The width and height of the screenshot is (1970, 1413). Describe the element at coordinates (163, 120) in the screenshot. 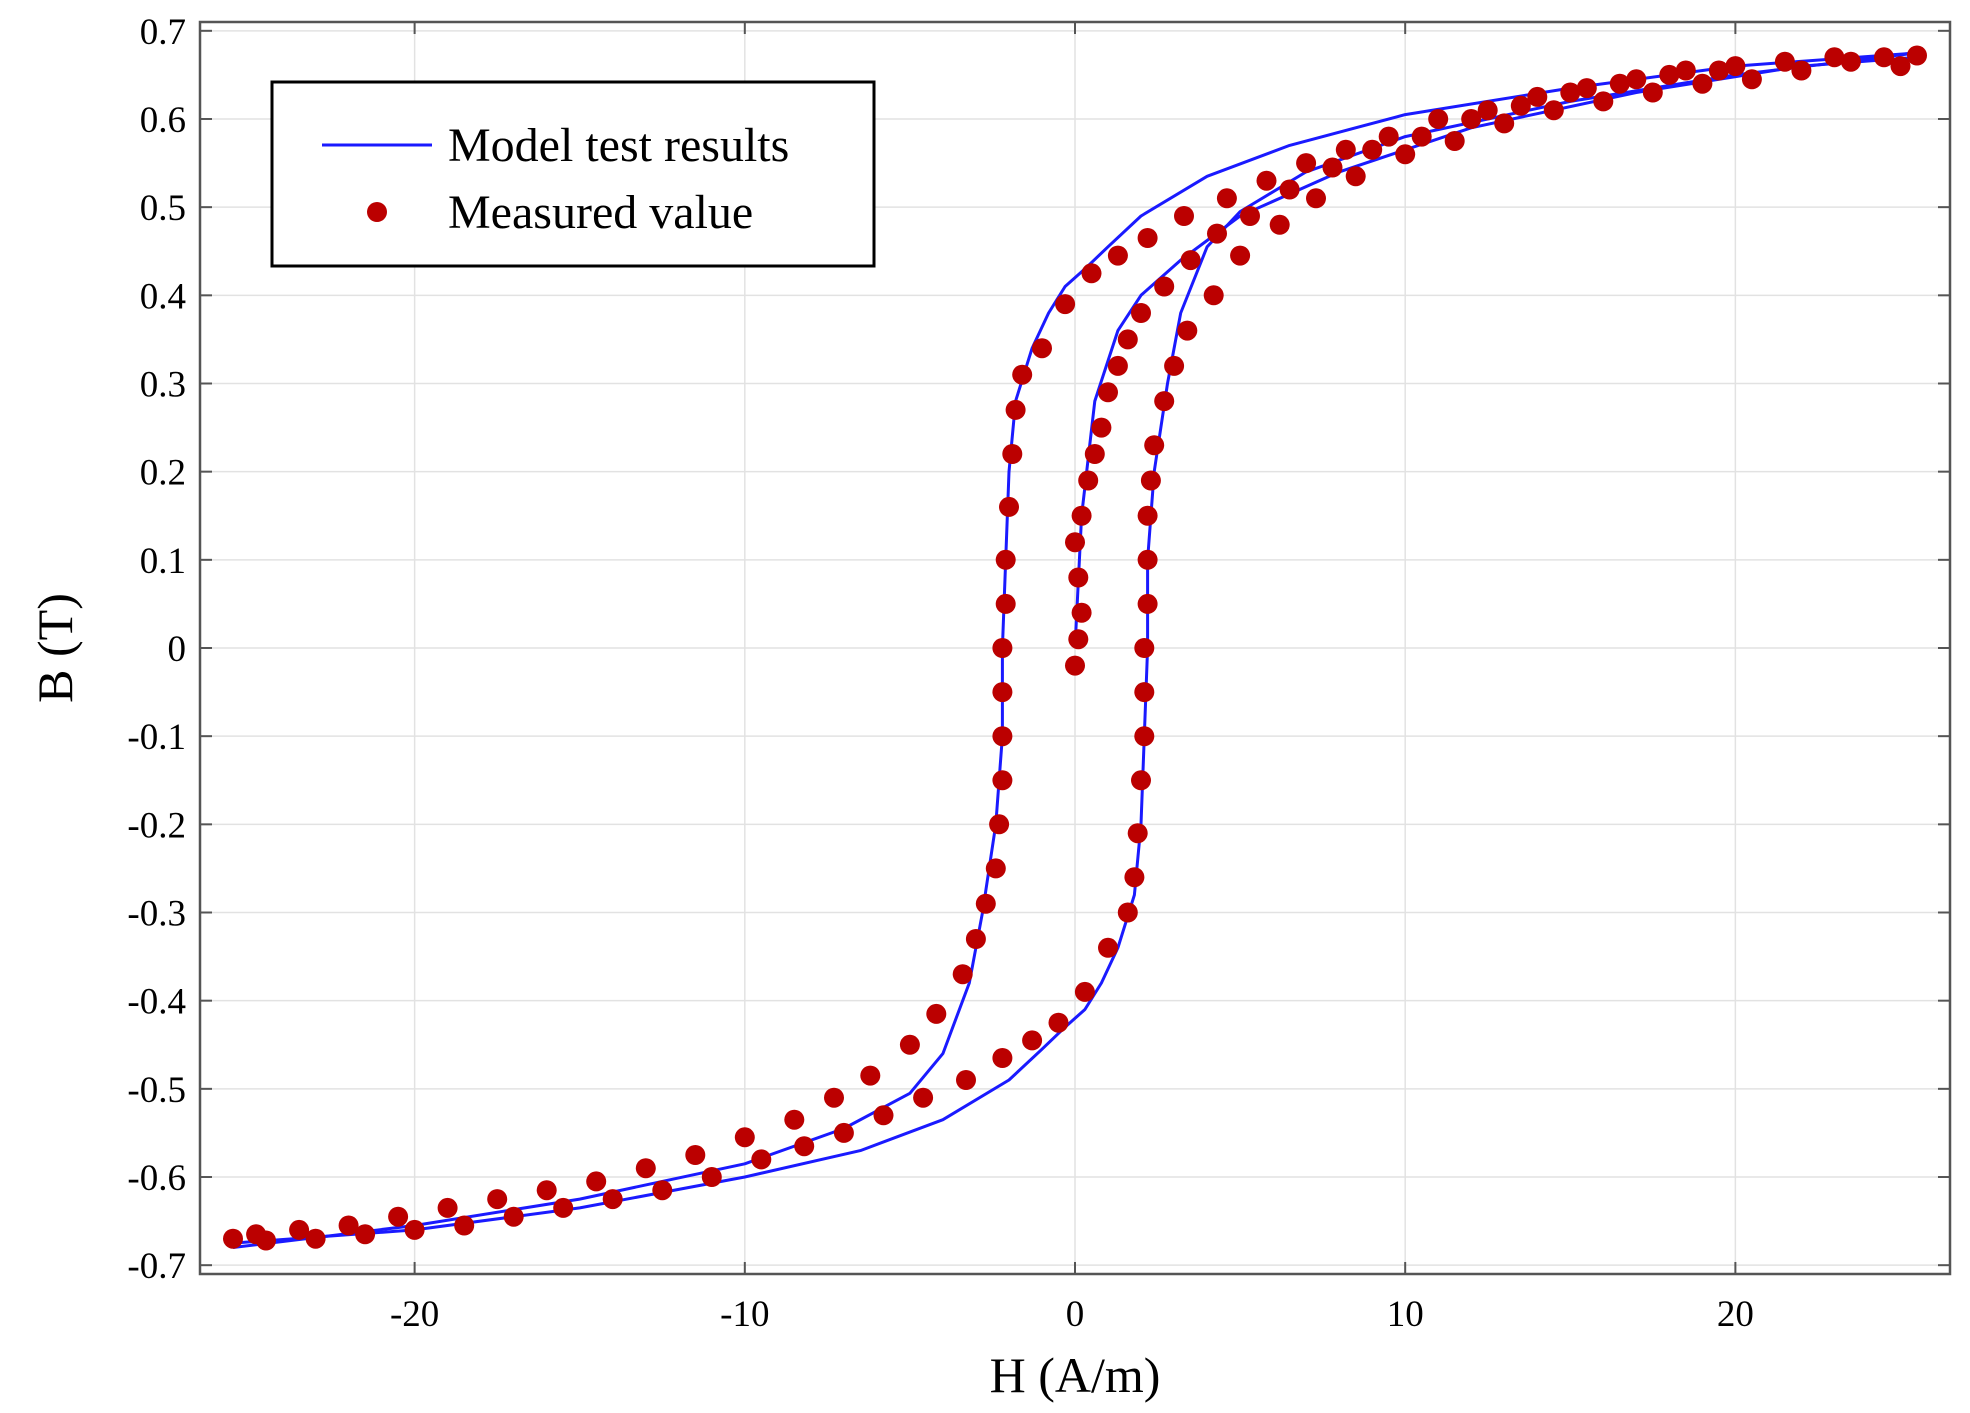

I see `y-tick-label: 0.6` at that location.